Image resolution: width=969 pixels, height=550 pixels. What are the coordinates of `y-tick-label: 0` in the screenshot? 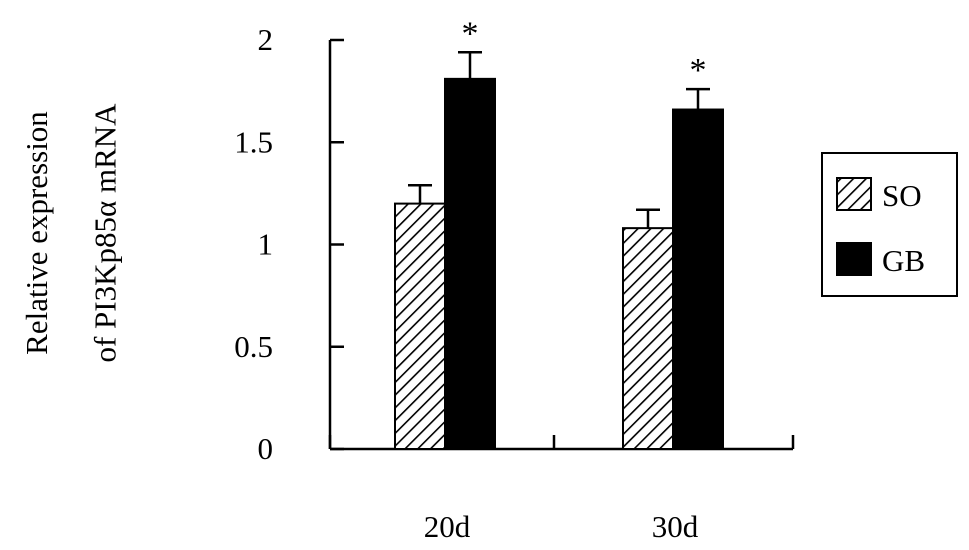 It's located at (266, 448).